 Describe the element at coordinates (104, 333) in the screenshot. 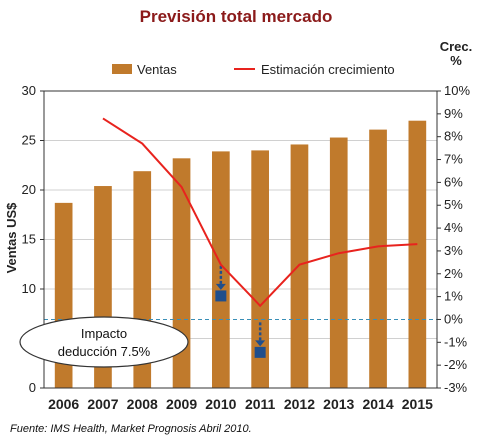

I see `callout-text-line1: Impacto` at that location.